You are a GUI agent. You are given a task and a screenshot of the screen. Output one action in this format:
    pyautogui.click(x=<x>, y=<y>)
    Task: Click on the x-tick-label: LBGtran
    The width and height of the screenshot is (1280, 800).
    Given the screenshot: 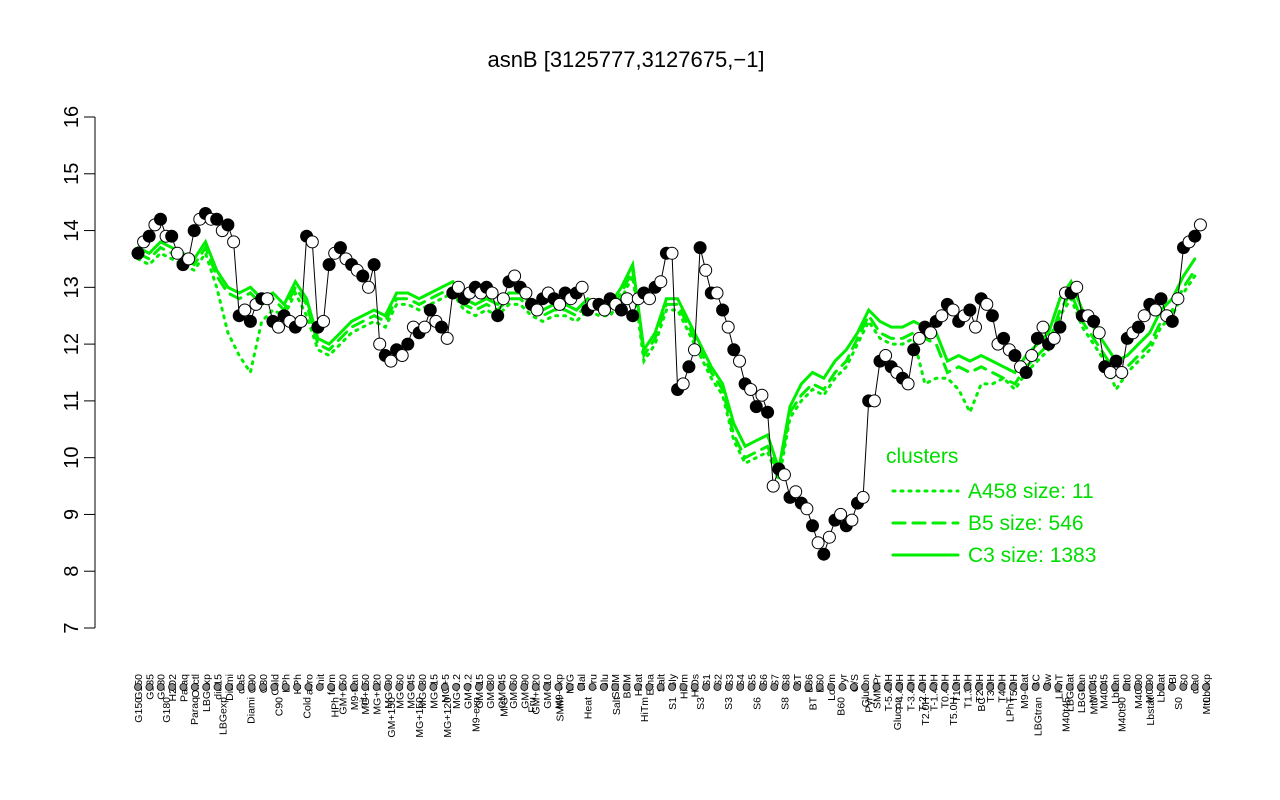 What is the action you would take?
    pyautogui.click(x=1038, y=716)
    